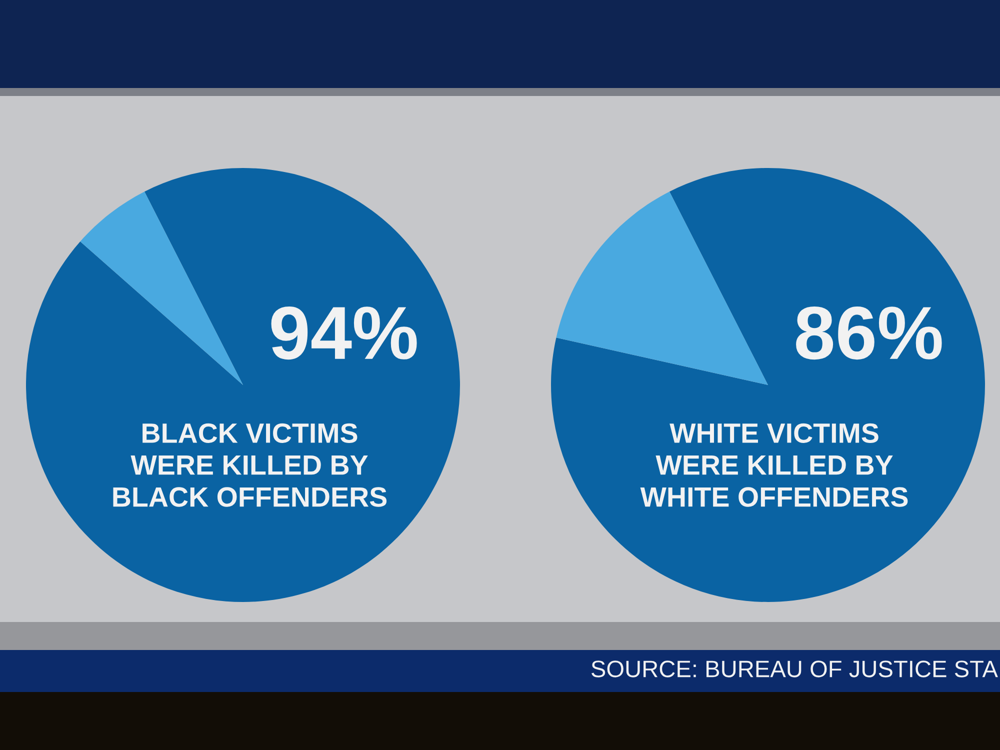 The width and height of the screenshot is (1000, 750). I want to click on source-note: SOURCE: BUREAU OF JUSTICE STA, so click(795, 669).